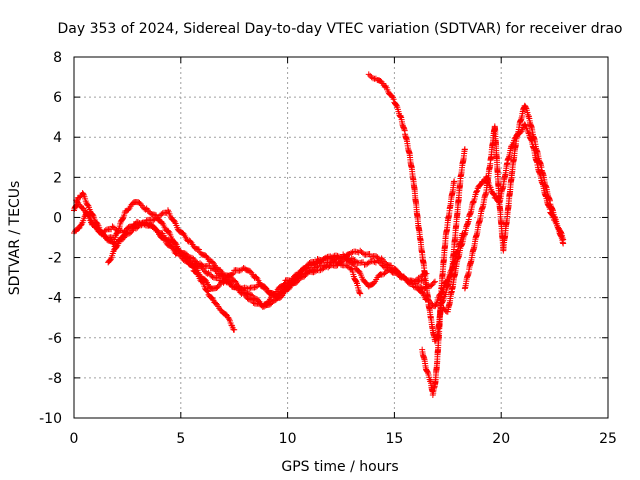  I want to click on y-tick-label: -8, so click(55, 379).